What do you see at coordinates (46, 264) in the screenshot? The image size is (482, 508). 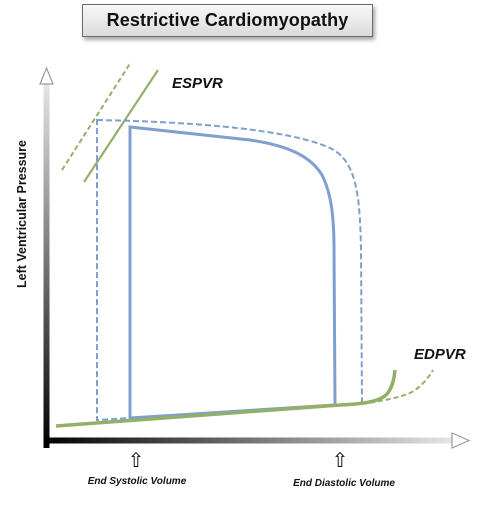 I see `y-axis-line` at bounding box center [46, 264].